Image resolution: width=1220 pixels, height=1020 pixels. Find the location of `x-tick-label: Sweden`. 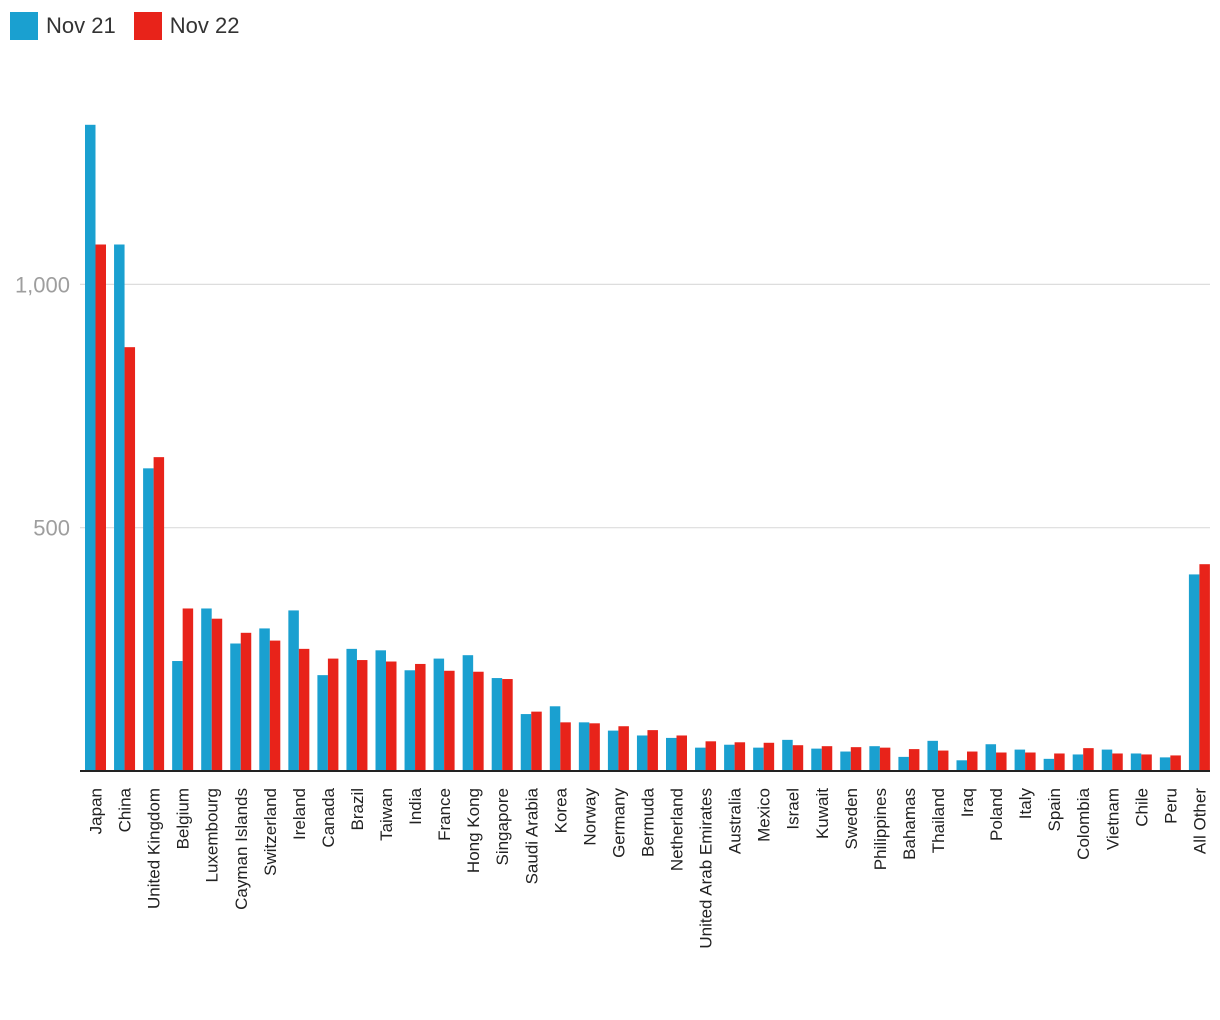

x-tick-label: Sweden is located at coordinates (851, 818).